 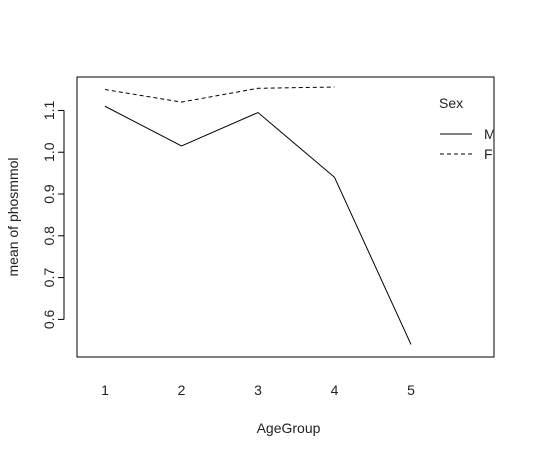 What do you see at coordinates (49, 278) in the screenshot?
I see `y-tick-label: 0.7` at bounding box center [49, 278].